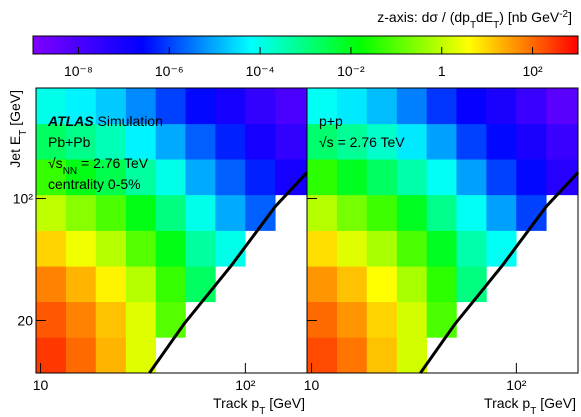 Image resolution: width=581 pixels, height=417 pixels. I want to click on y-tick-label: 20, so click(25, 320).